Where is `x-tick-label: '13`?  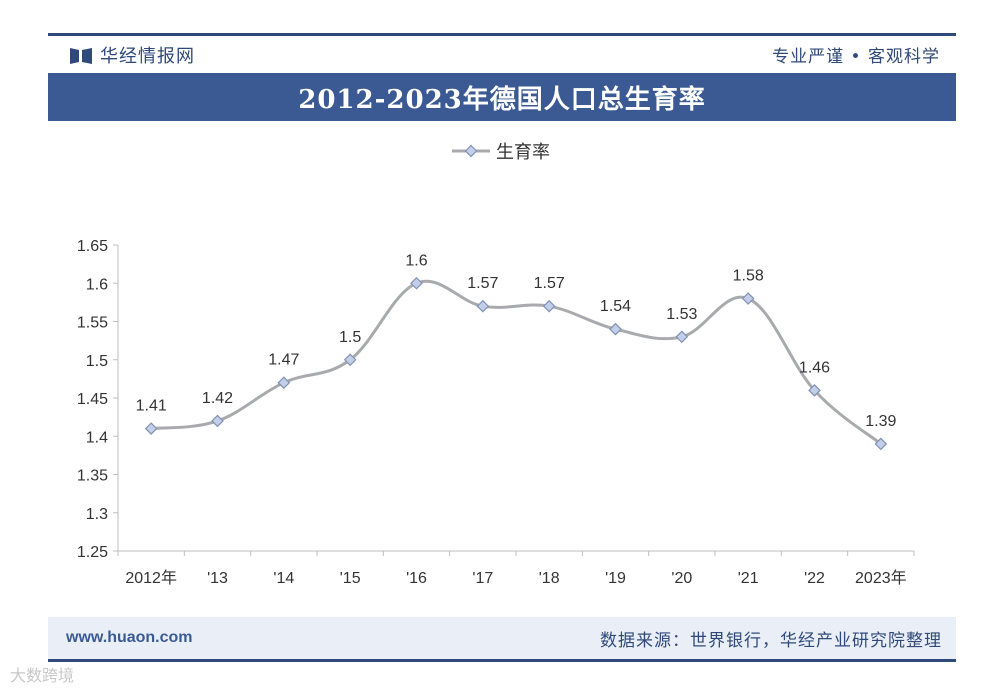
x-tick-label: '13 is located at coordinates (217, 578).